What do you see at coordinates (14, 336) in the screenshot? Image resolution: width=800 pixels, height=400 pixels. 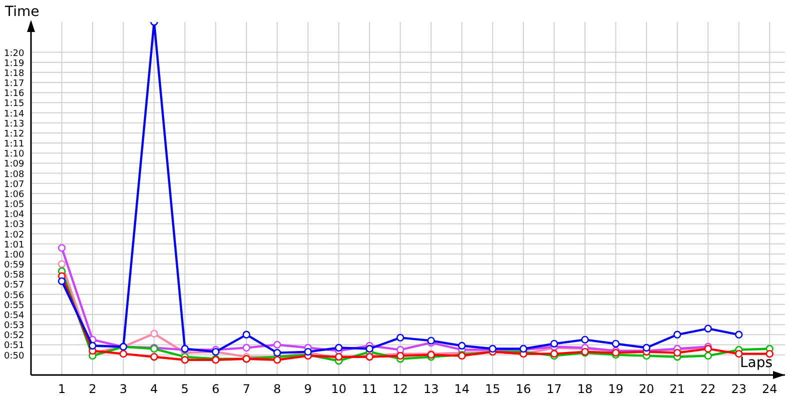 I see `y-tick-label: 0:52` at bounding box center [14, 336].